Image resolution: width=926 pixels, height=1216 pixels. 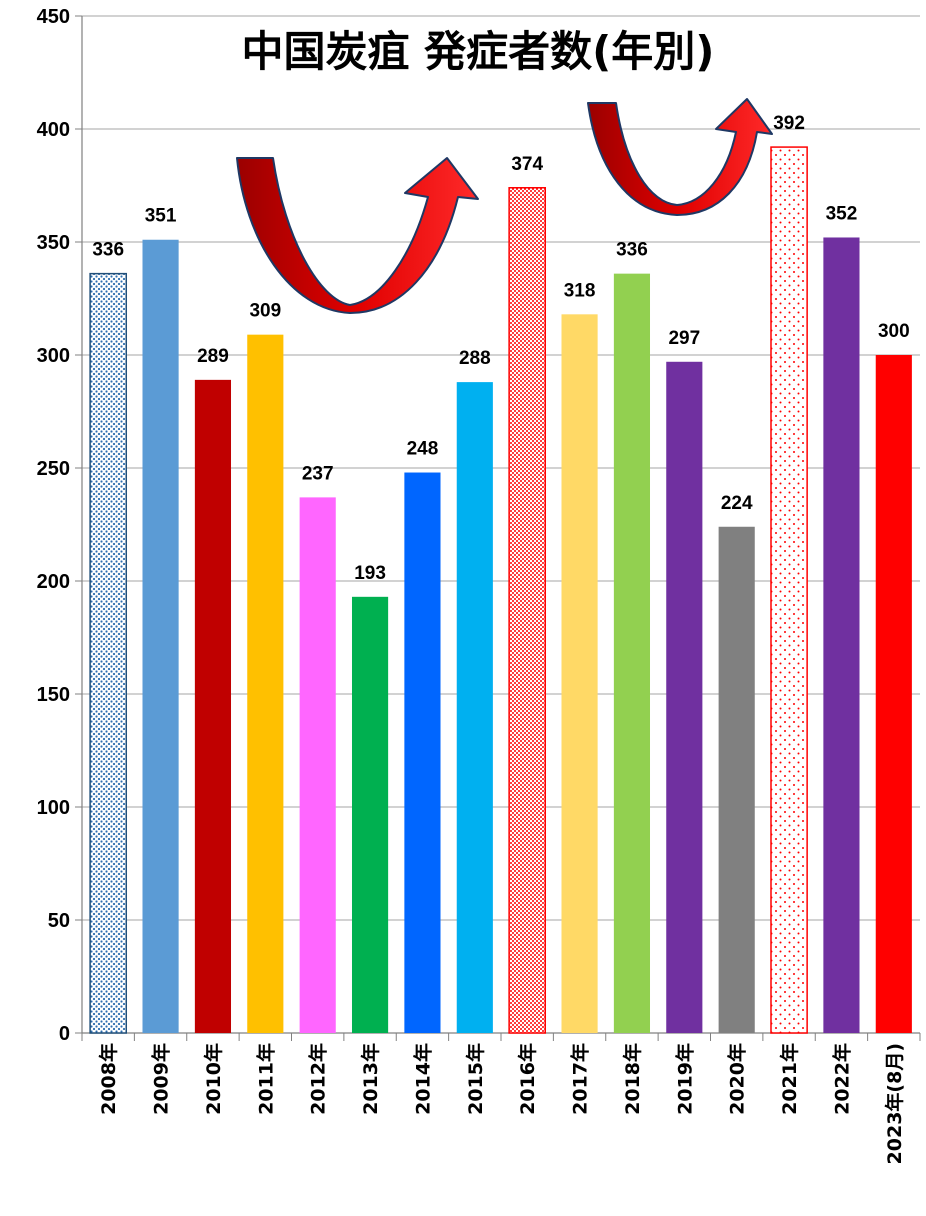 I want to click on data-label: 288, so click(x=475, y=358).